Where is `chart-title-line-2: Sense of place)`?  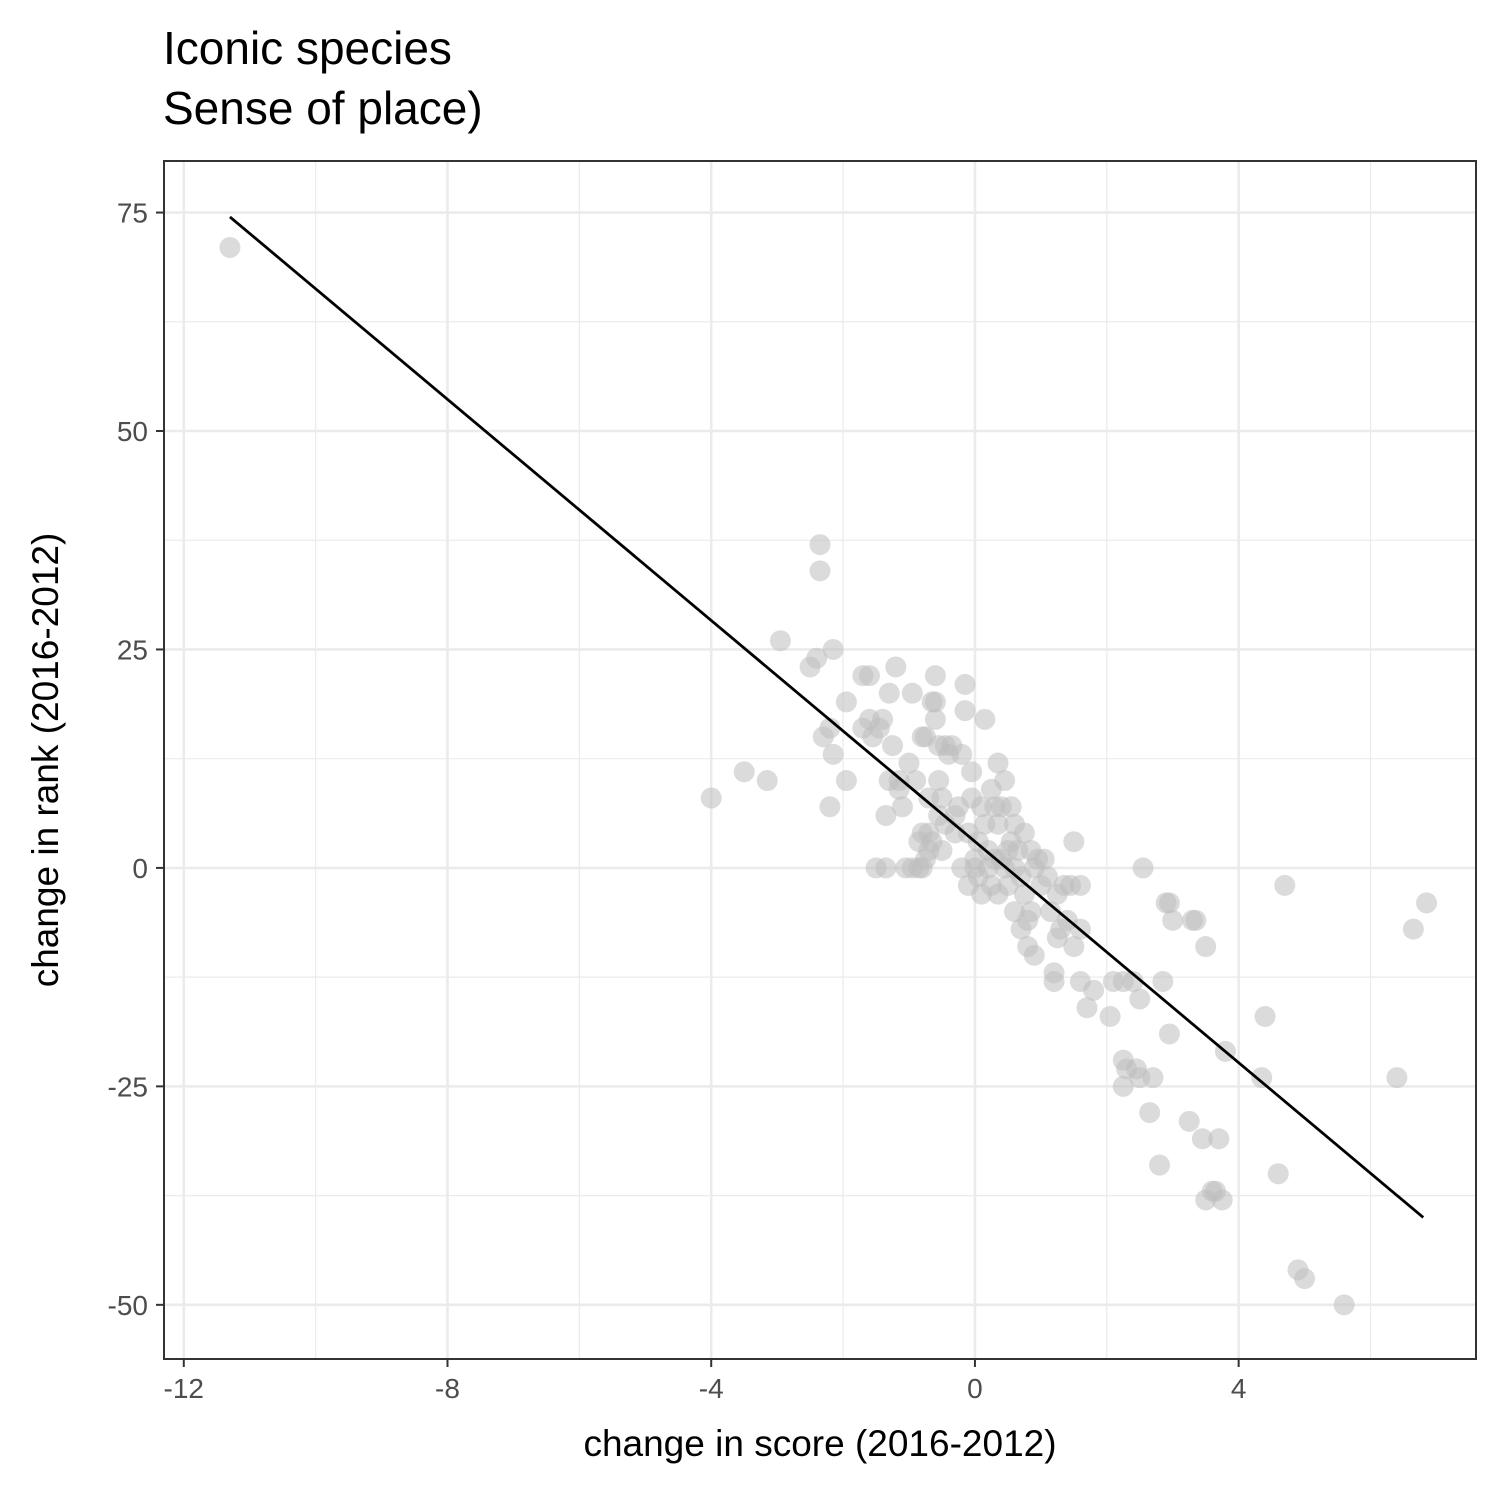 chart-title-line-2: Sense of place) is located at coordinates (323, 108).